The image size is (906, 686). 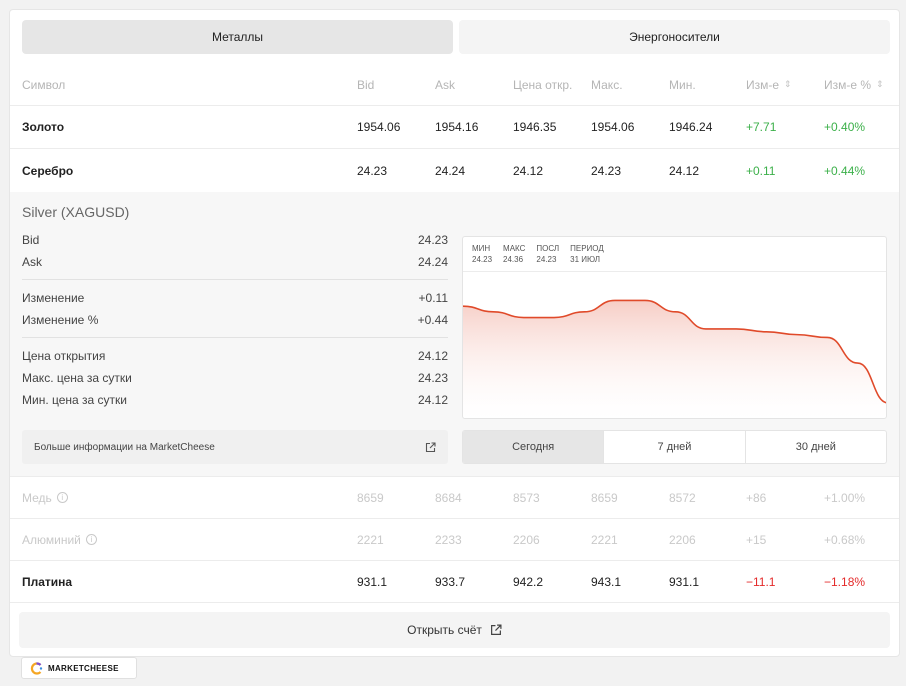 I want to click on stat-period: ПЕРИОД 31 ИЮЛ, so click(x=587, y=254).